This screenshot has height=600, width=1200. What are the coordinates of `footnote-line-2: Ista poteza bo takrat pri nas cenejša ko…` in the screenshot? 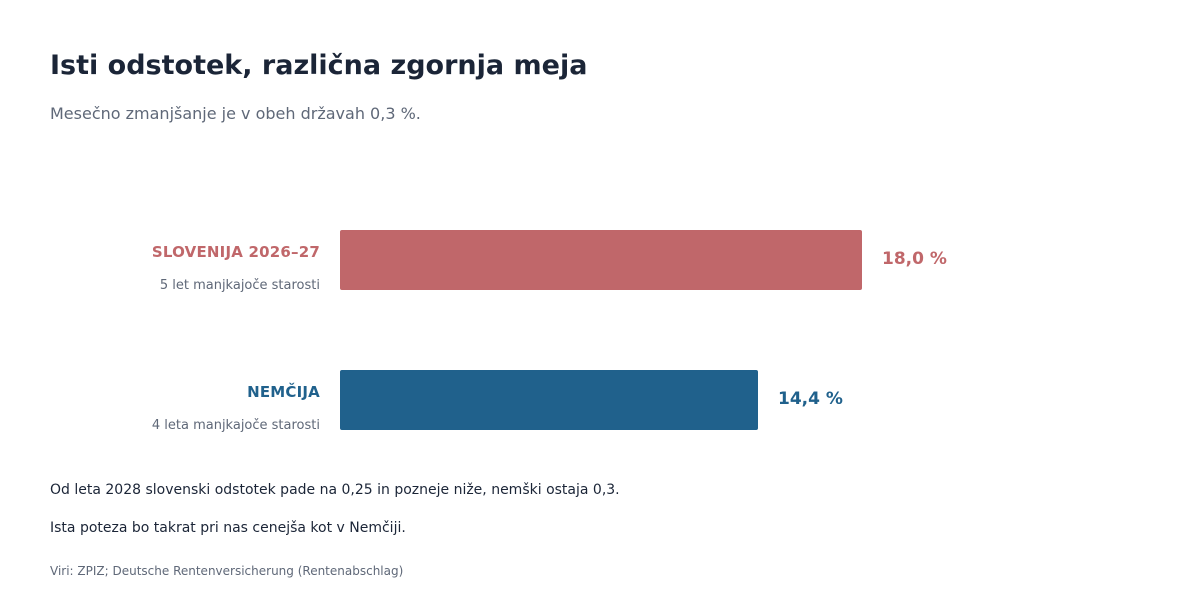 It's located at (228, 528).